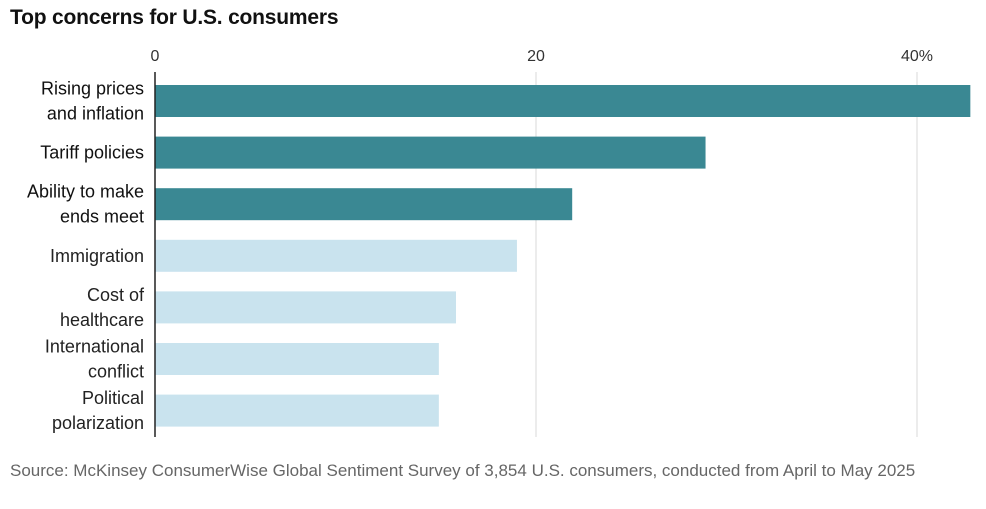  I want to click on category-label: Political polarization, so click(98, 410).